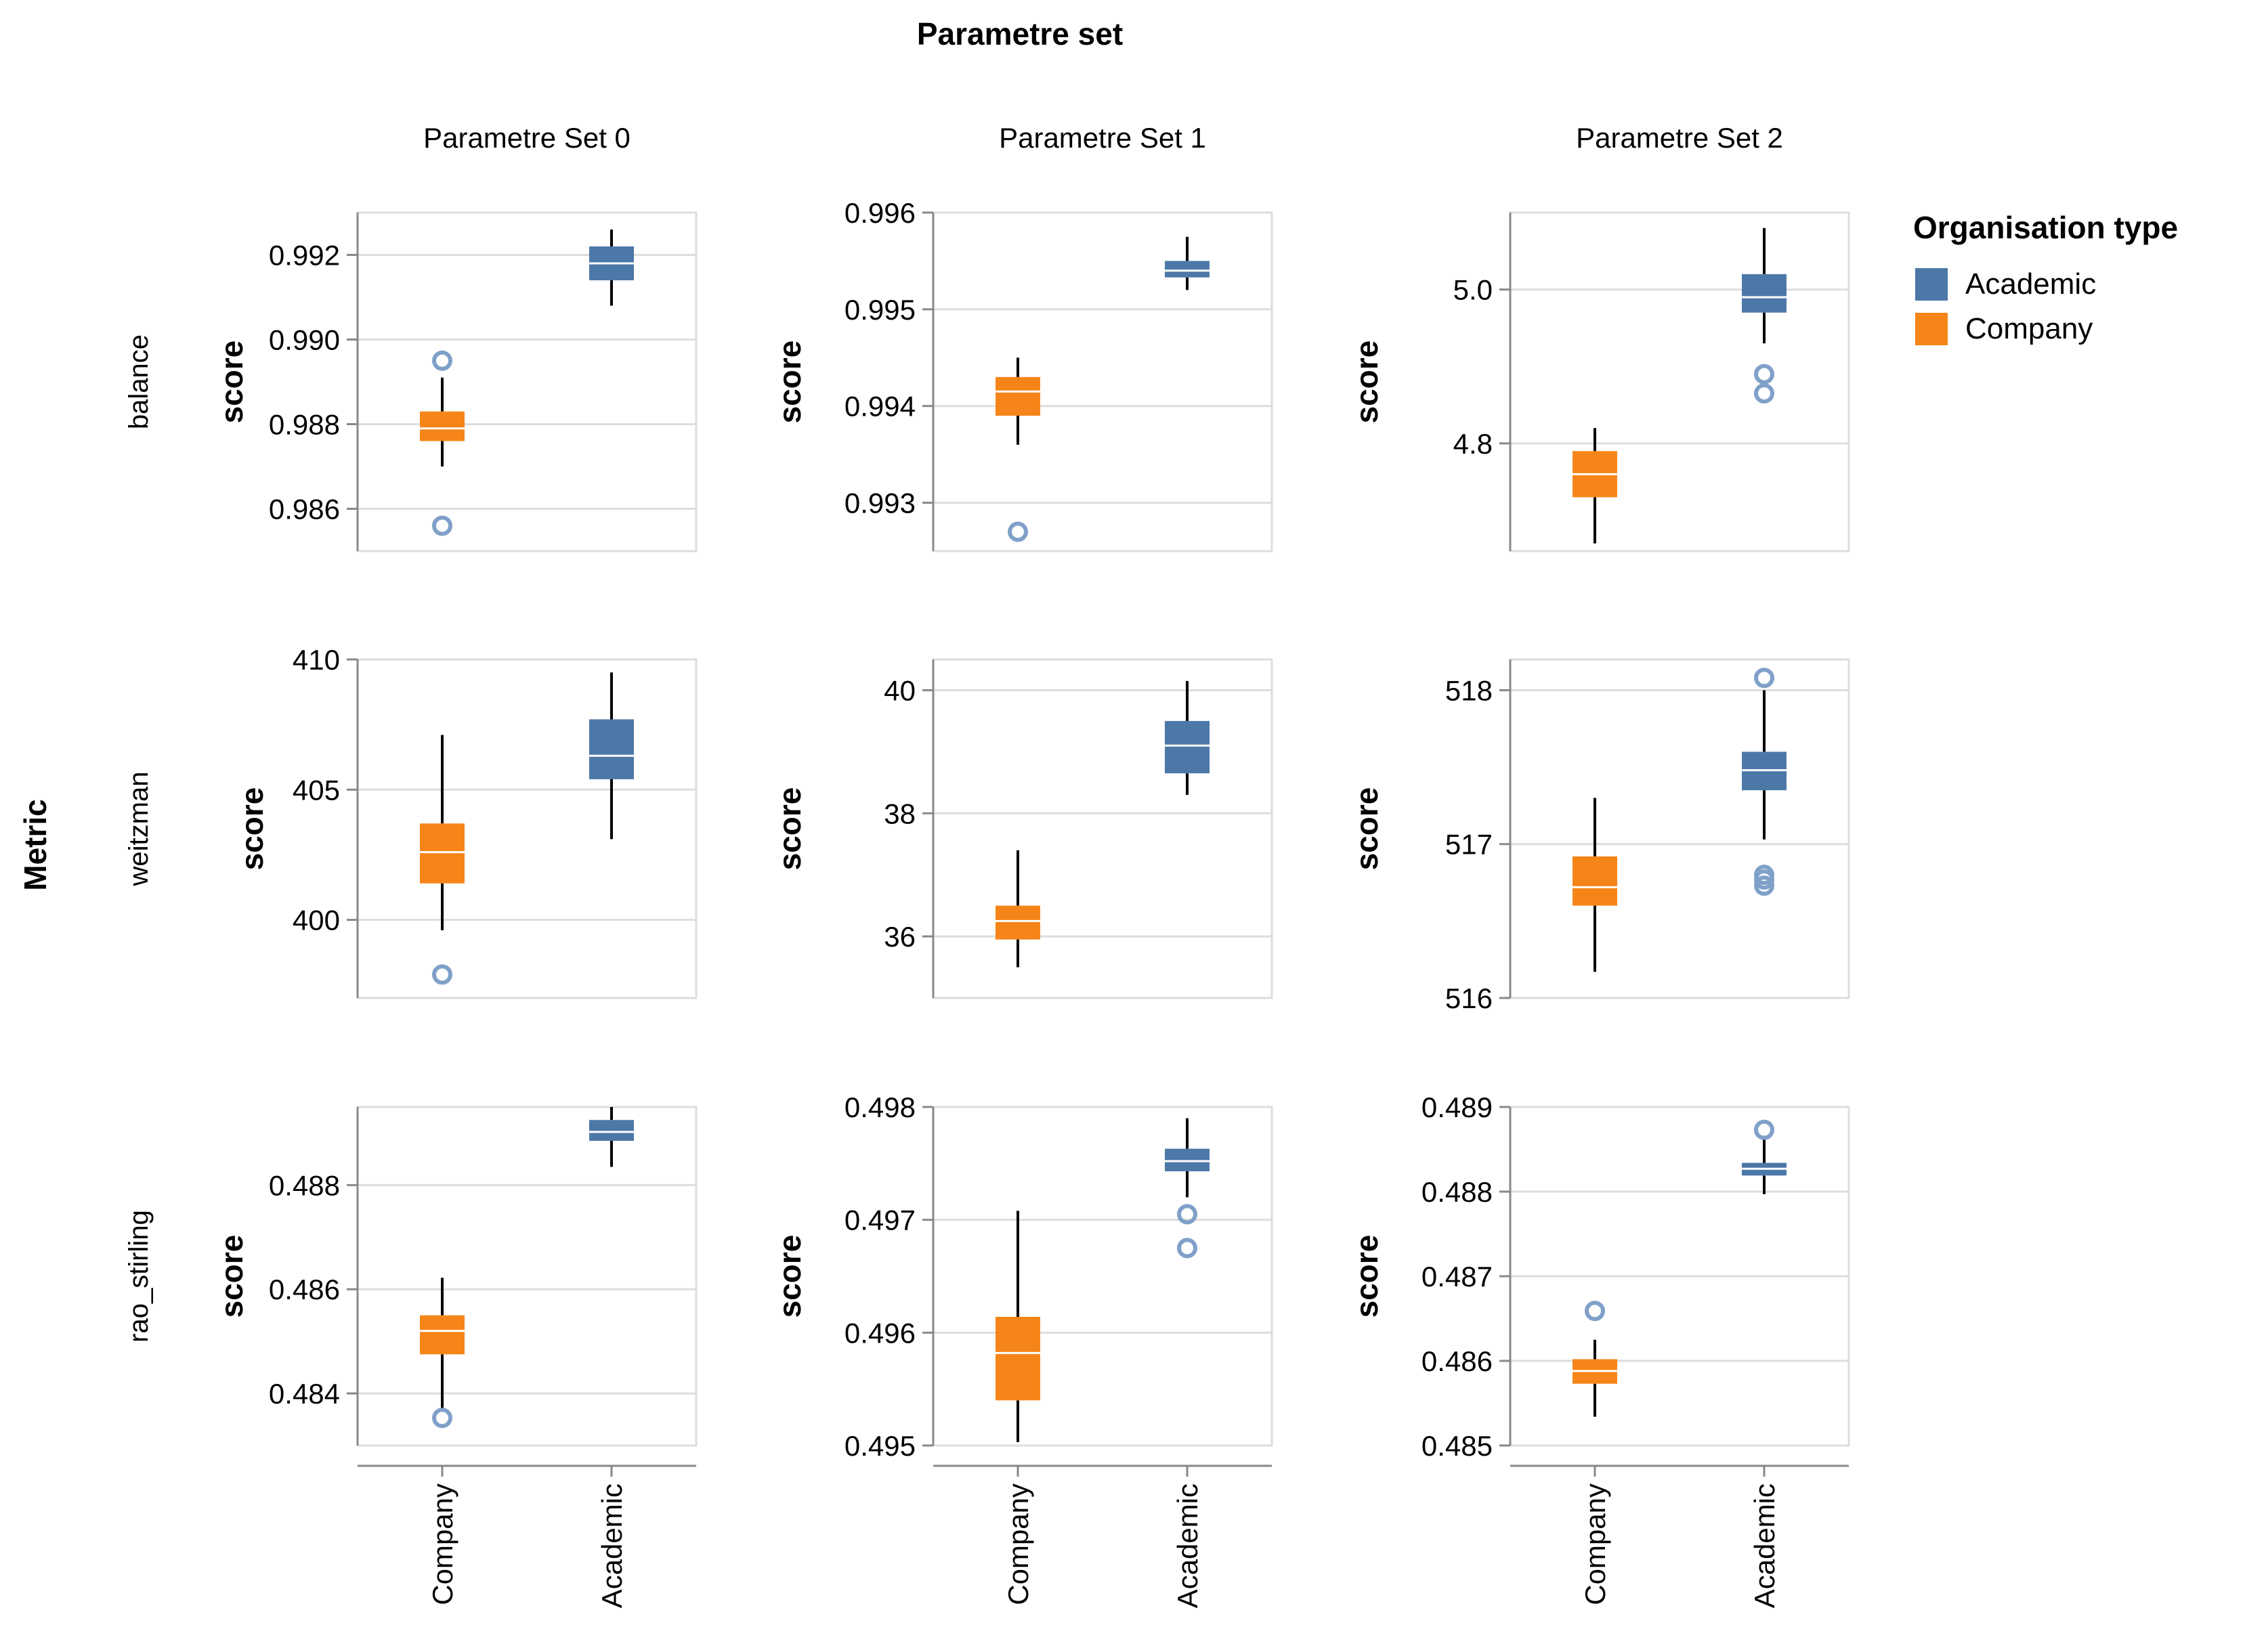 The image size is (2245, 1652). I want to click on y-tick-label: 0.986, so click(304, 510).